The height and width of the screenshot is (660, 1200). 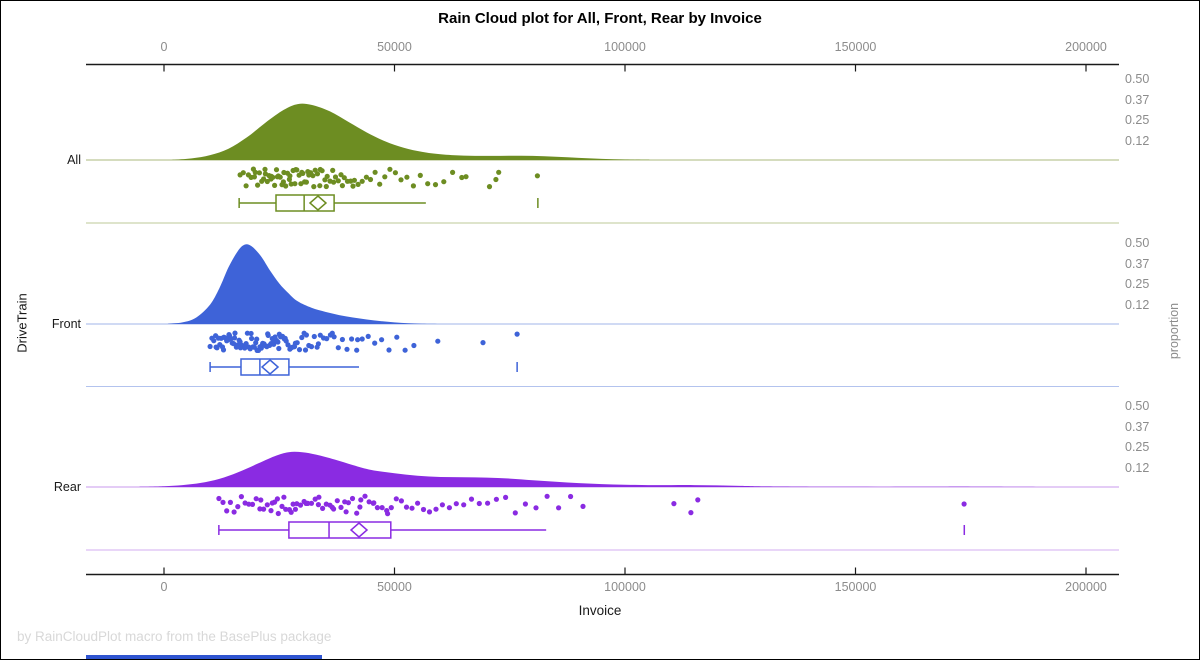 I want to click on mean-diamond-rear, so click(x=359, y=530).